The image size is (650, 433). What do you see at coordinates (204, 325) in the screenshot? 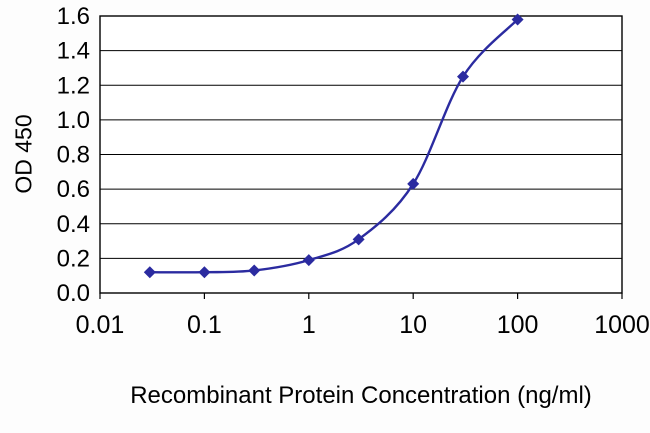
I see `x-tick-label: 0.1` at bounding box center [204, 325].